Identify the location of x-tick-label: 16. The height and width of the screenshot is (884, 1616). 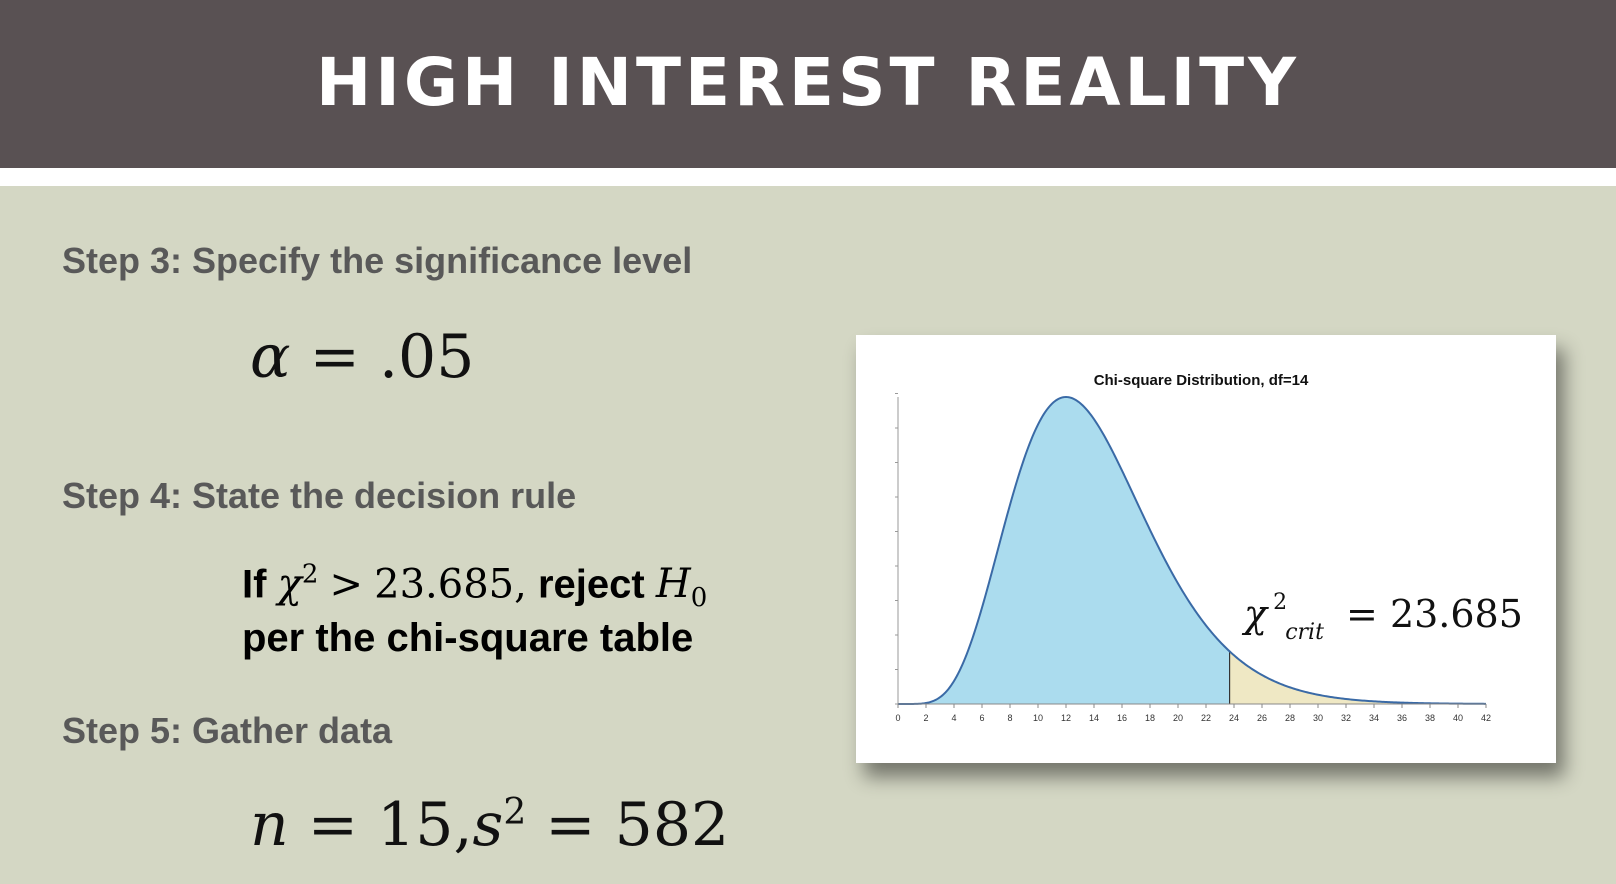
(1122, 718).